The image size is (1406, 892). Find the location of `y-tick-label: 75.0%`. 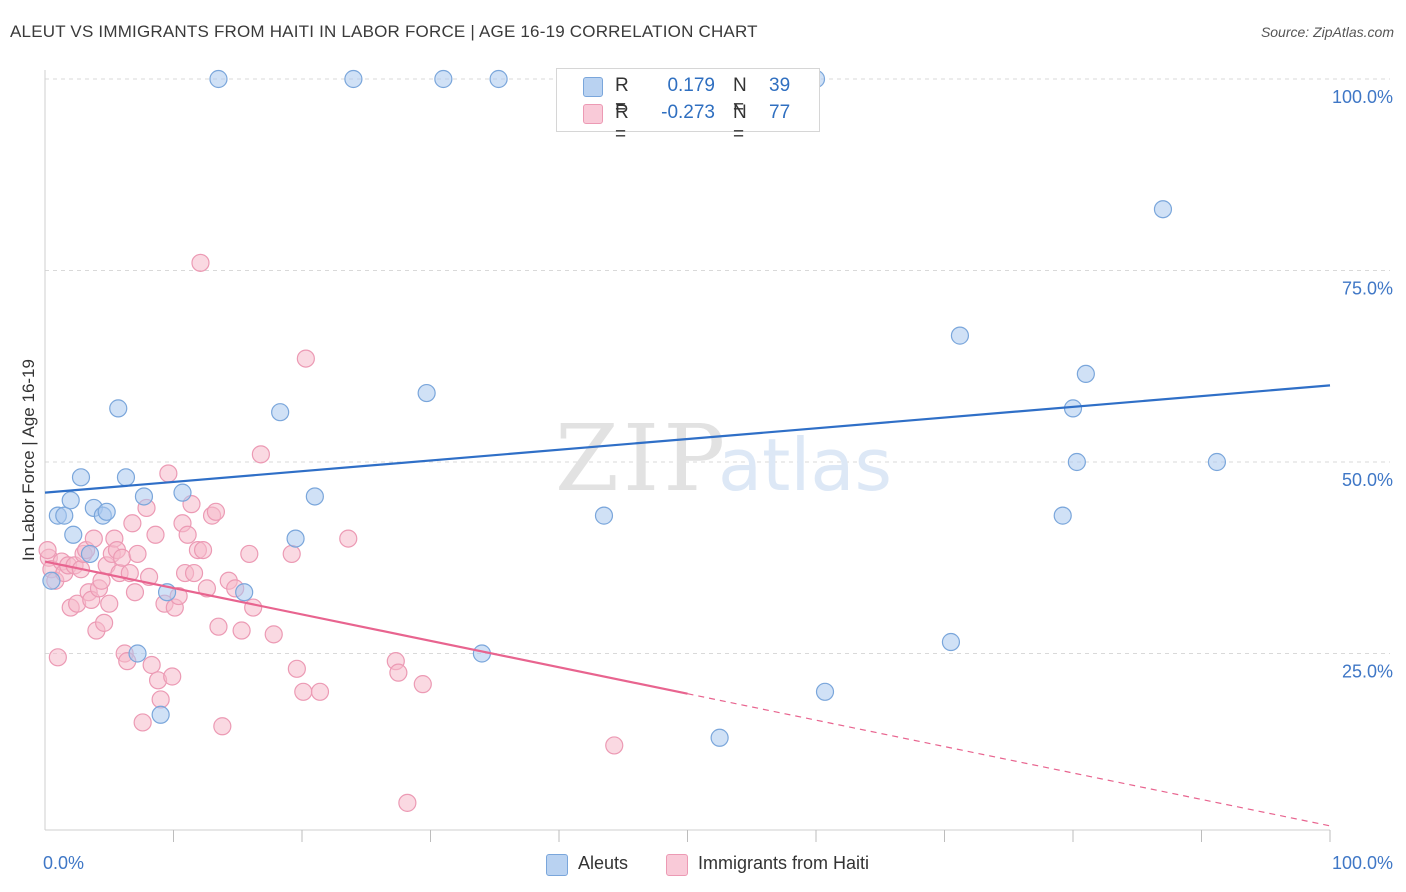

y-tick-label: 75.0% is located at coordinates (1367, 289).